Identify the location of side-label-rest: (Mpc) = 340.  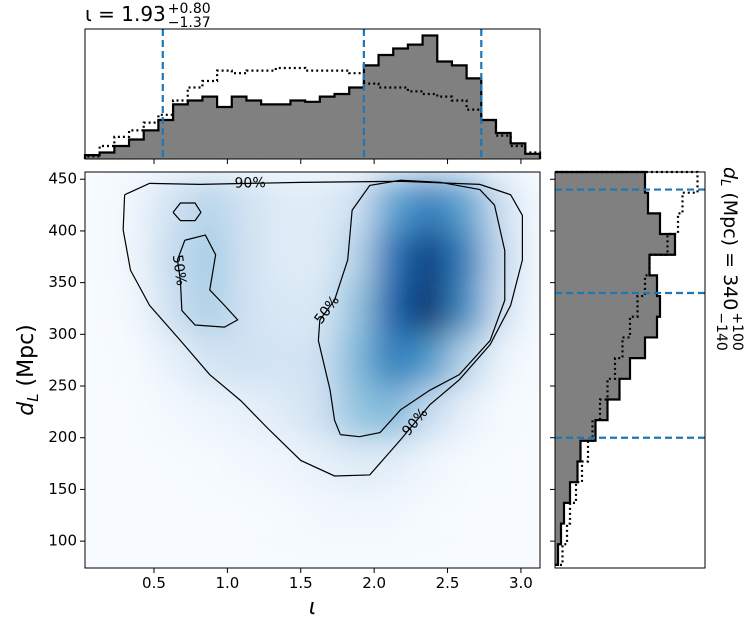
(731, 248).